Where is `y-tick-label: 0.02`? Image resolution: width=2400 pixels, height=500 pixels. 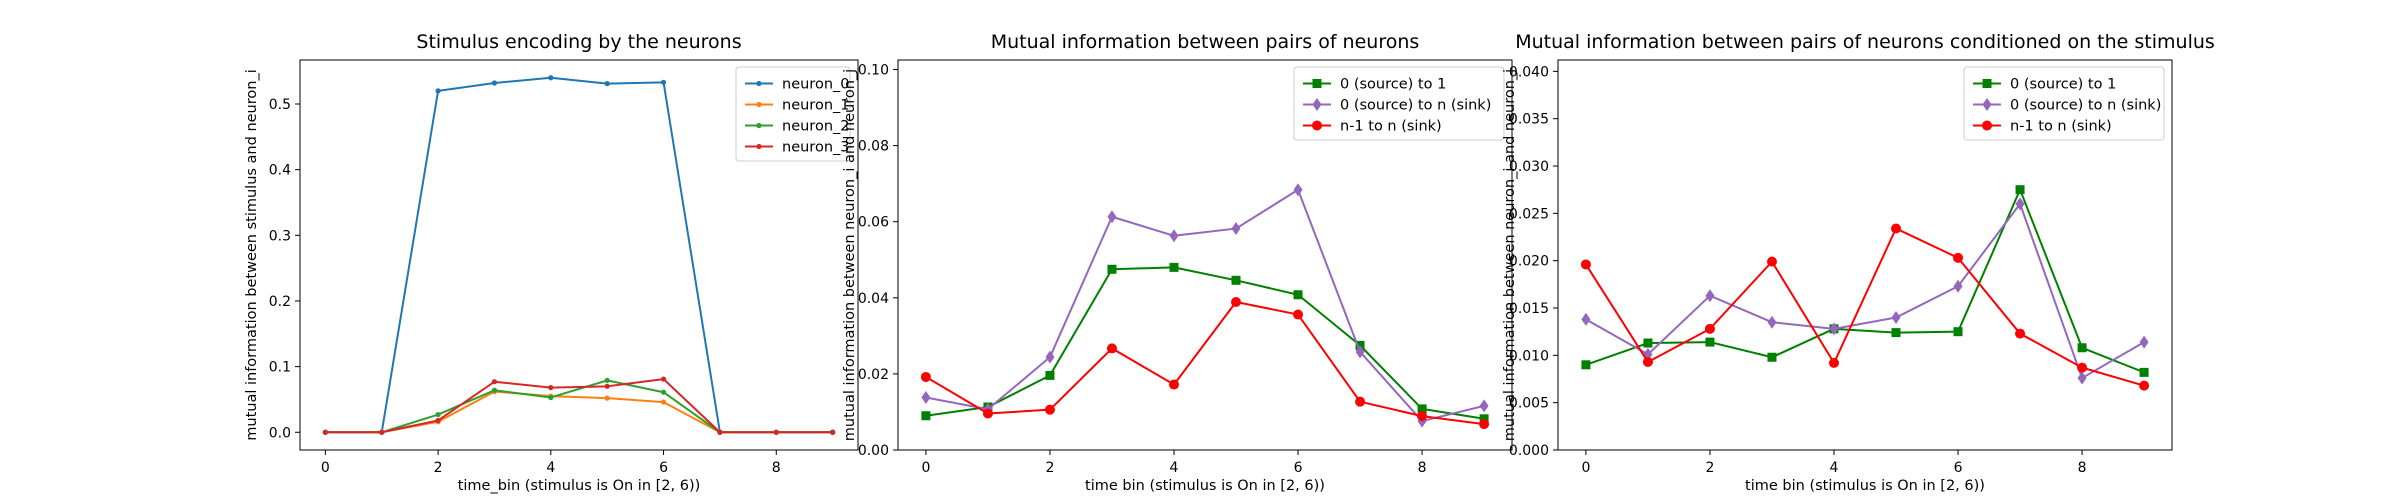 y-tick-label: 0.02 is located at coordinates (873, 375).